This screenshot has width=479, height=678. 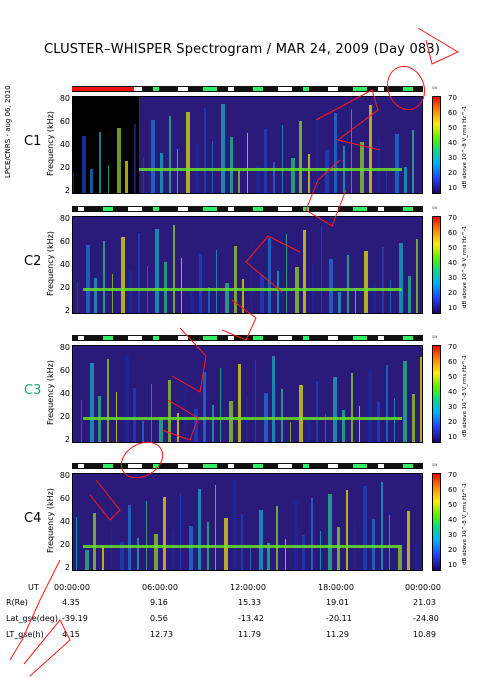 I want to click on colorbar-c1, so click(x=436, y=145).